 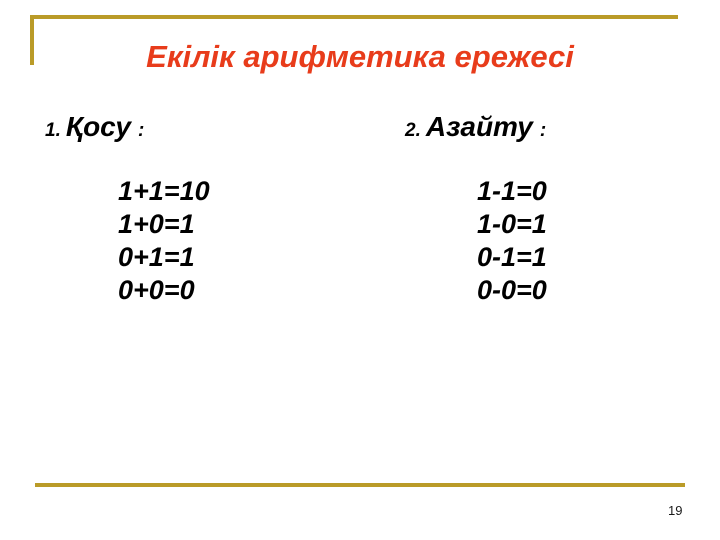 I want to click on section-heading-subtraction: 2. Азайту:, so click(x=475, y=127).